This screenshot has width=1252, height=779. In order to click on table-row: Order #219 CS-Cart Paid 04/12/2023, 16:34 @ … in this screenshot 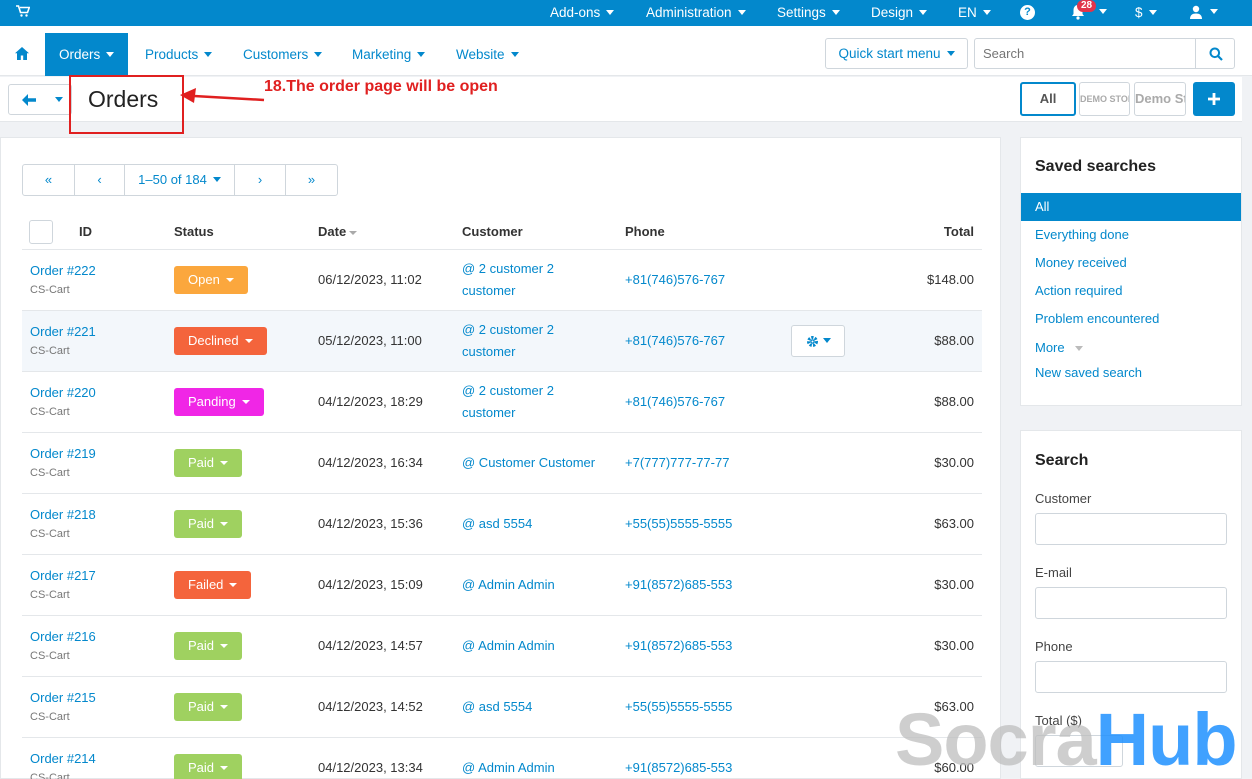, I will do `click(502, 463)`.